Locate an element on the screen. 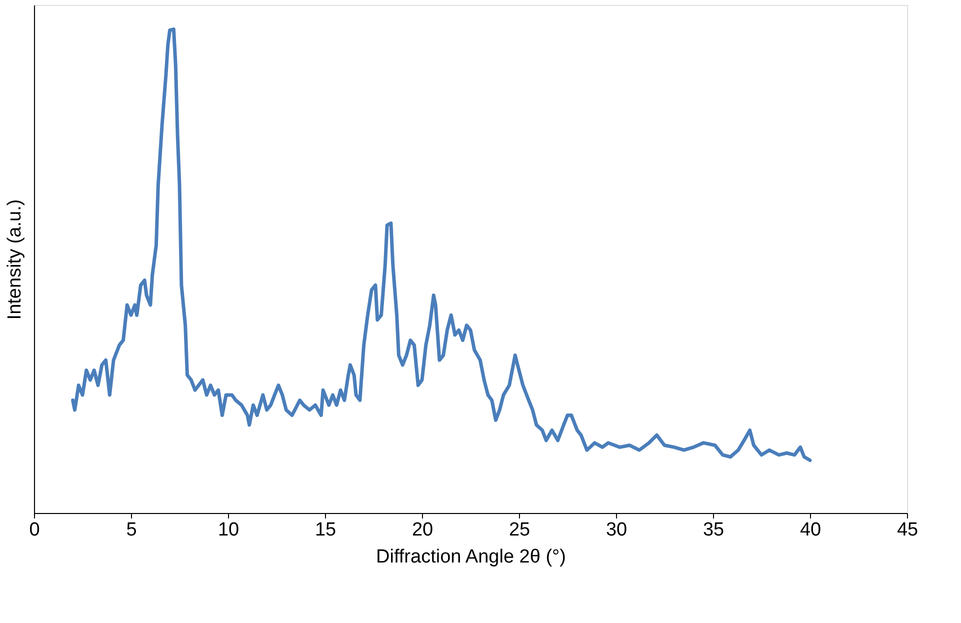 Image resolution: width=961 pixels, height=623 pixels. x-tick-label: 45 is located at coordinates (907, 530).